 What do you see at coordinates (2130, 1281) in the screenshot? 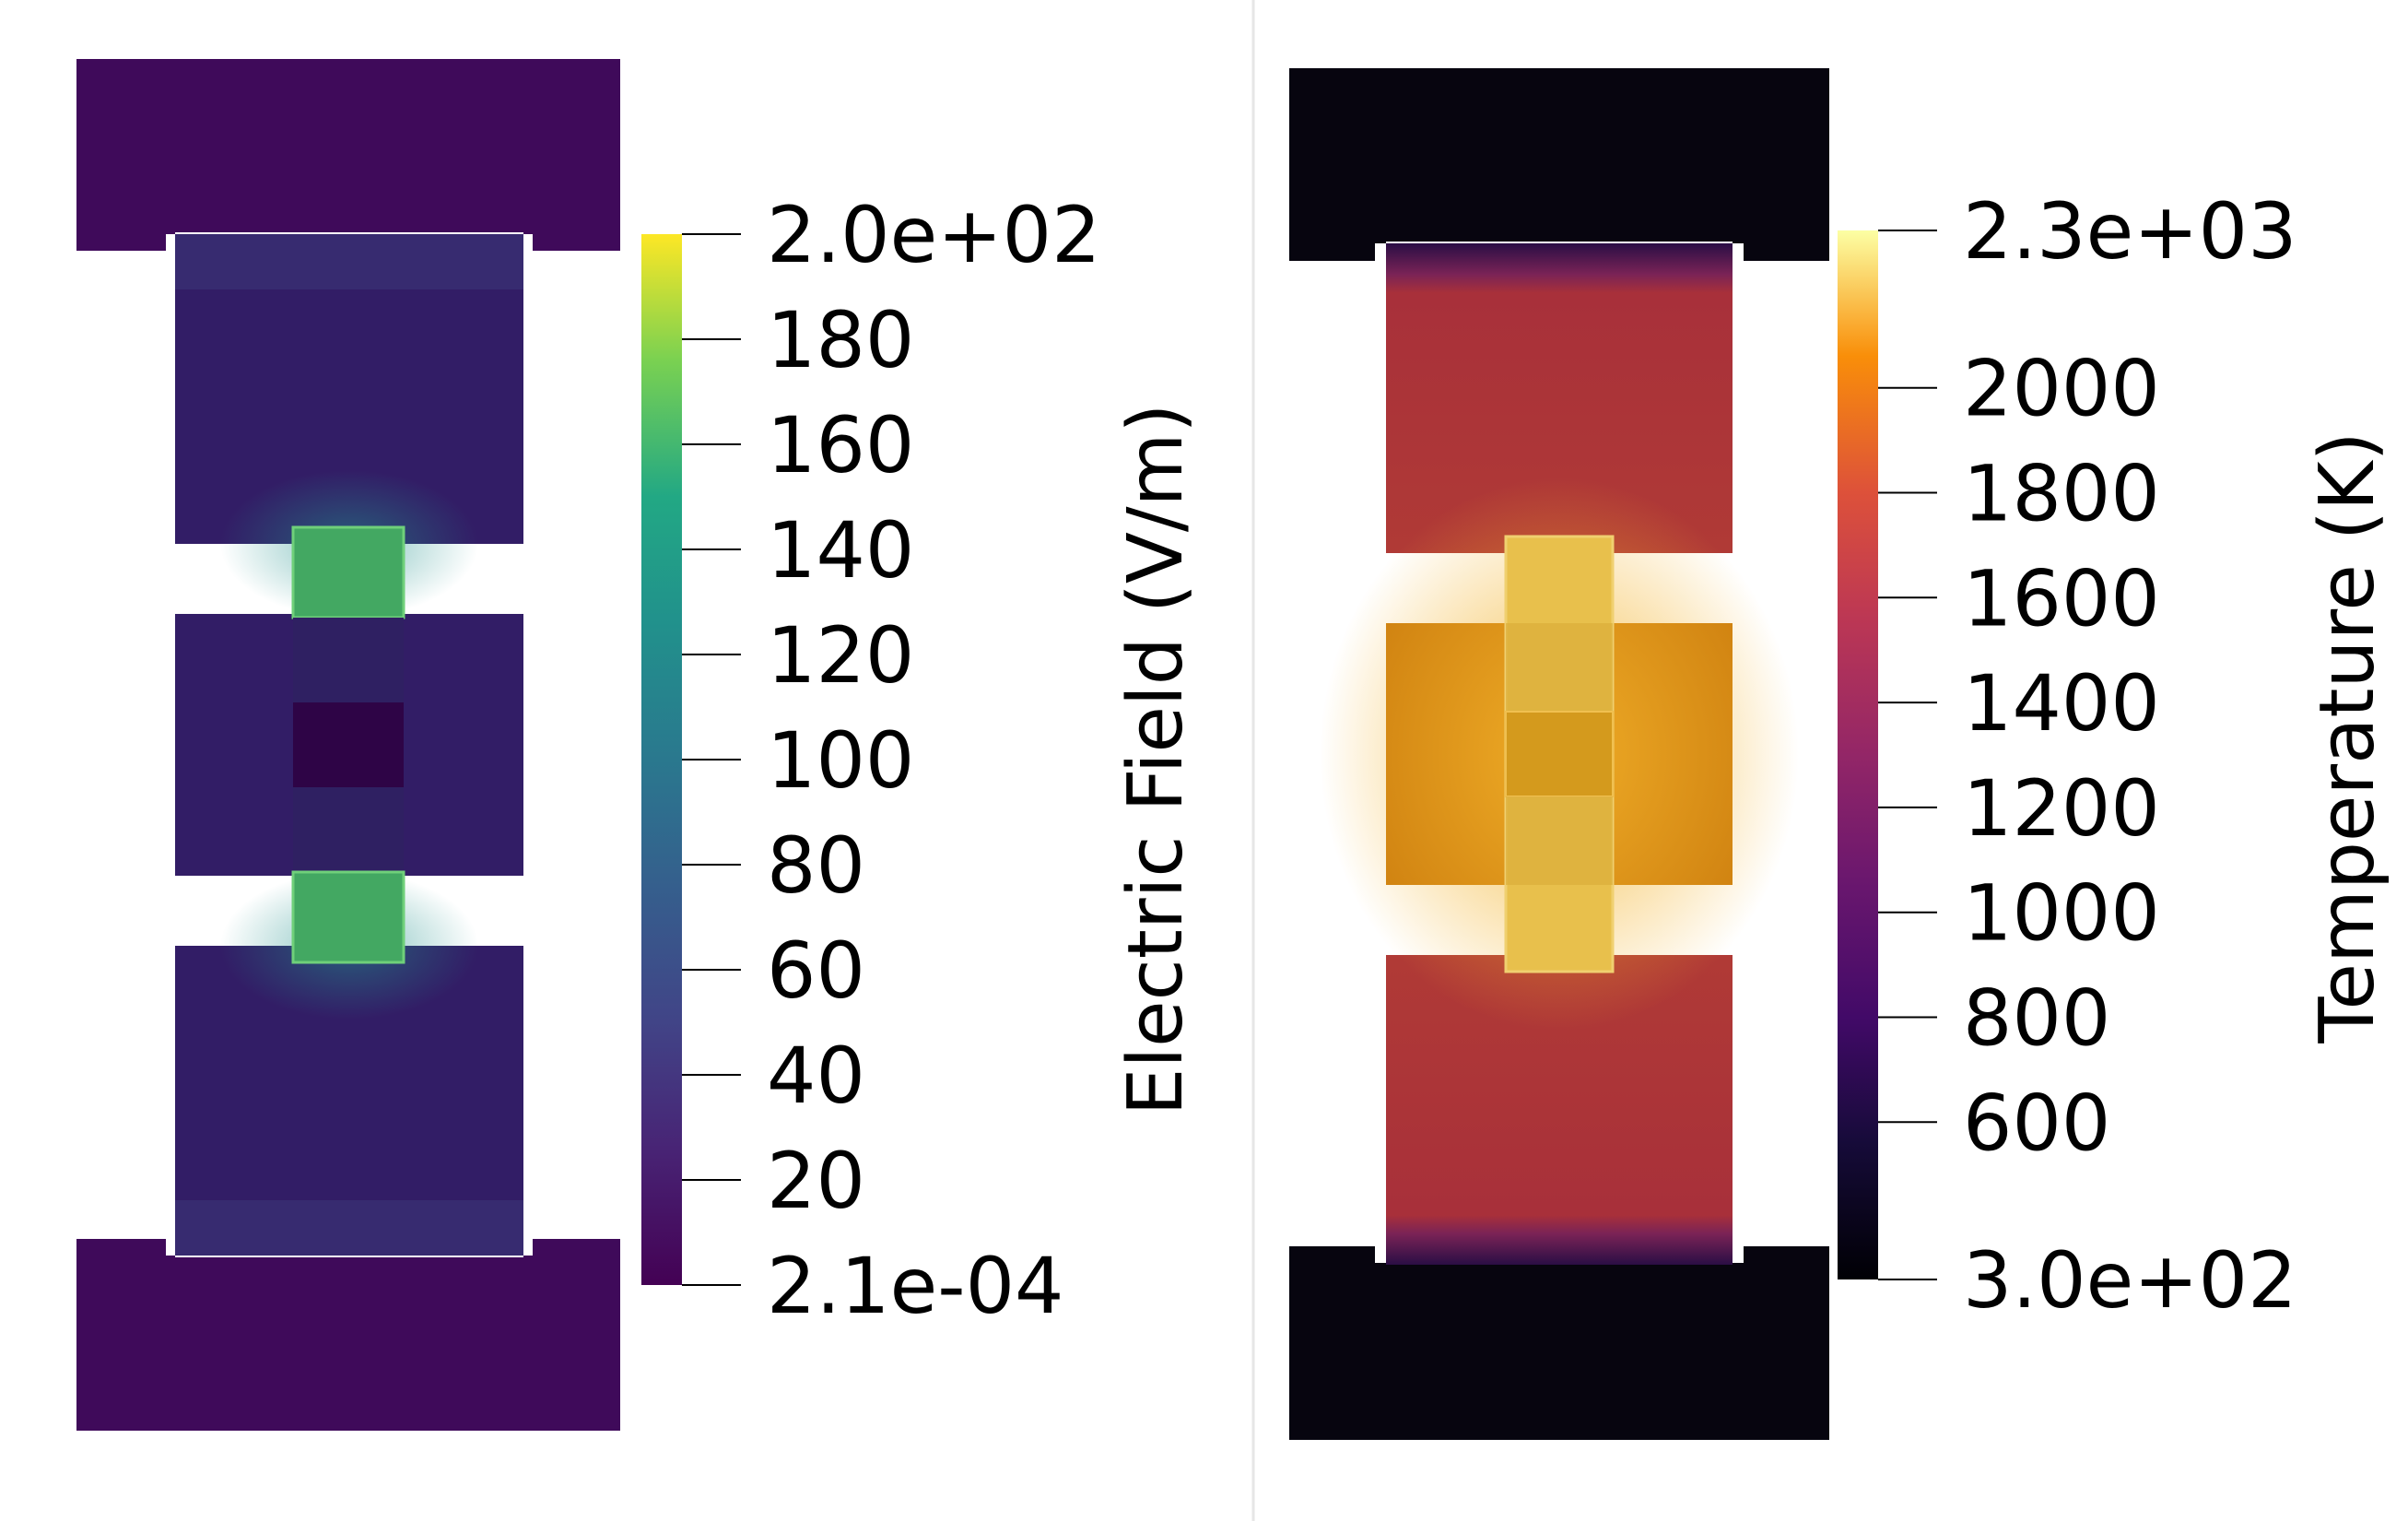
I see `temp-tick-label: 3.0e+02` at bounding box center [2130, 1281].